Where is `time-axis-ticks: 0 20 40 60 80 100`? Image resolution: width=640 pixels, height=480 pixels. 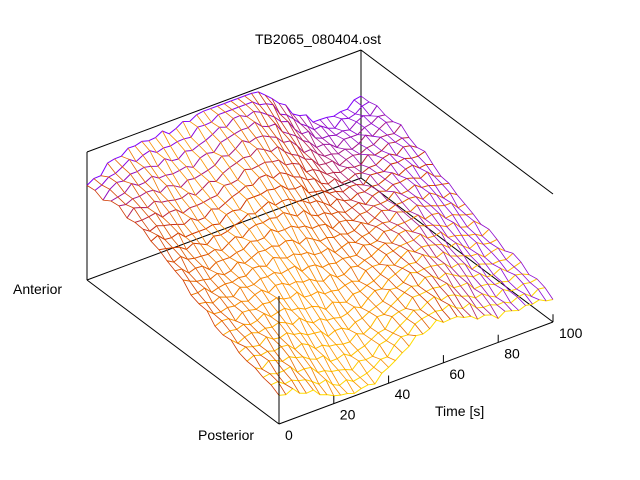 time-axis-ticks: 0 20 40 60 80 100 is located at coordinates (430, 378).